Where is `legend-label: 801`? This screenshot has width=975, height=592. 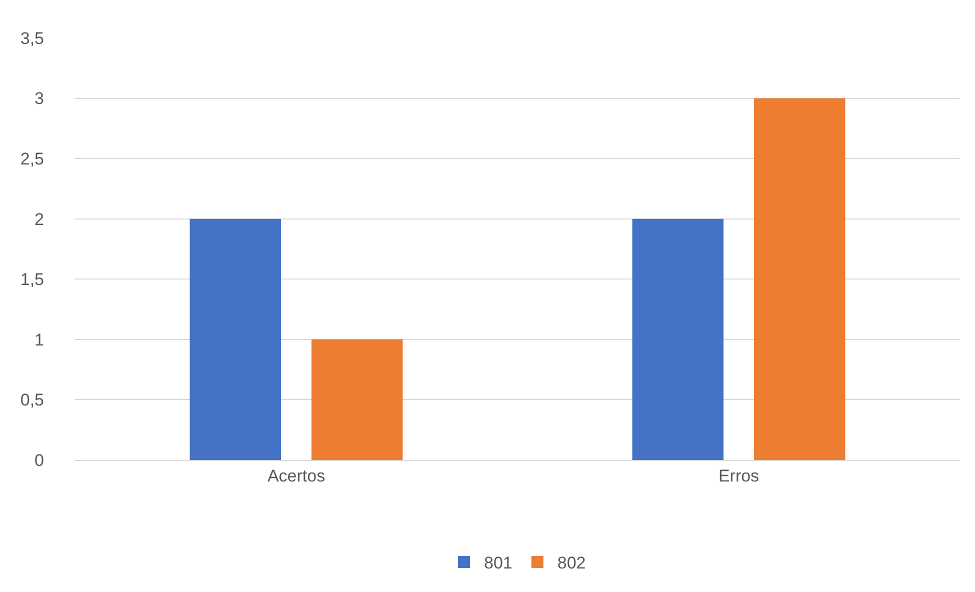 legend-label: 801 is located at coordinates (498, 563).